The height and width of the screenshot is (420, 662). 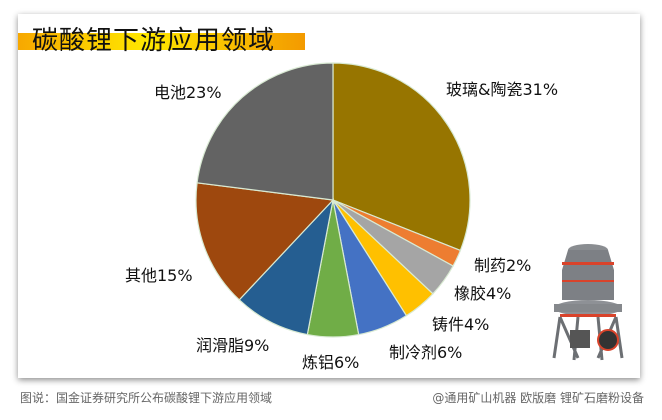 What do you see at coordinates (588, 302) in the screenshot?
I see `grinding-mill-image` at bounding box center [588, 302].